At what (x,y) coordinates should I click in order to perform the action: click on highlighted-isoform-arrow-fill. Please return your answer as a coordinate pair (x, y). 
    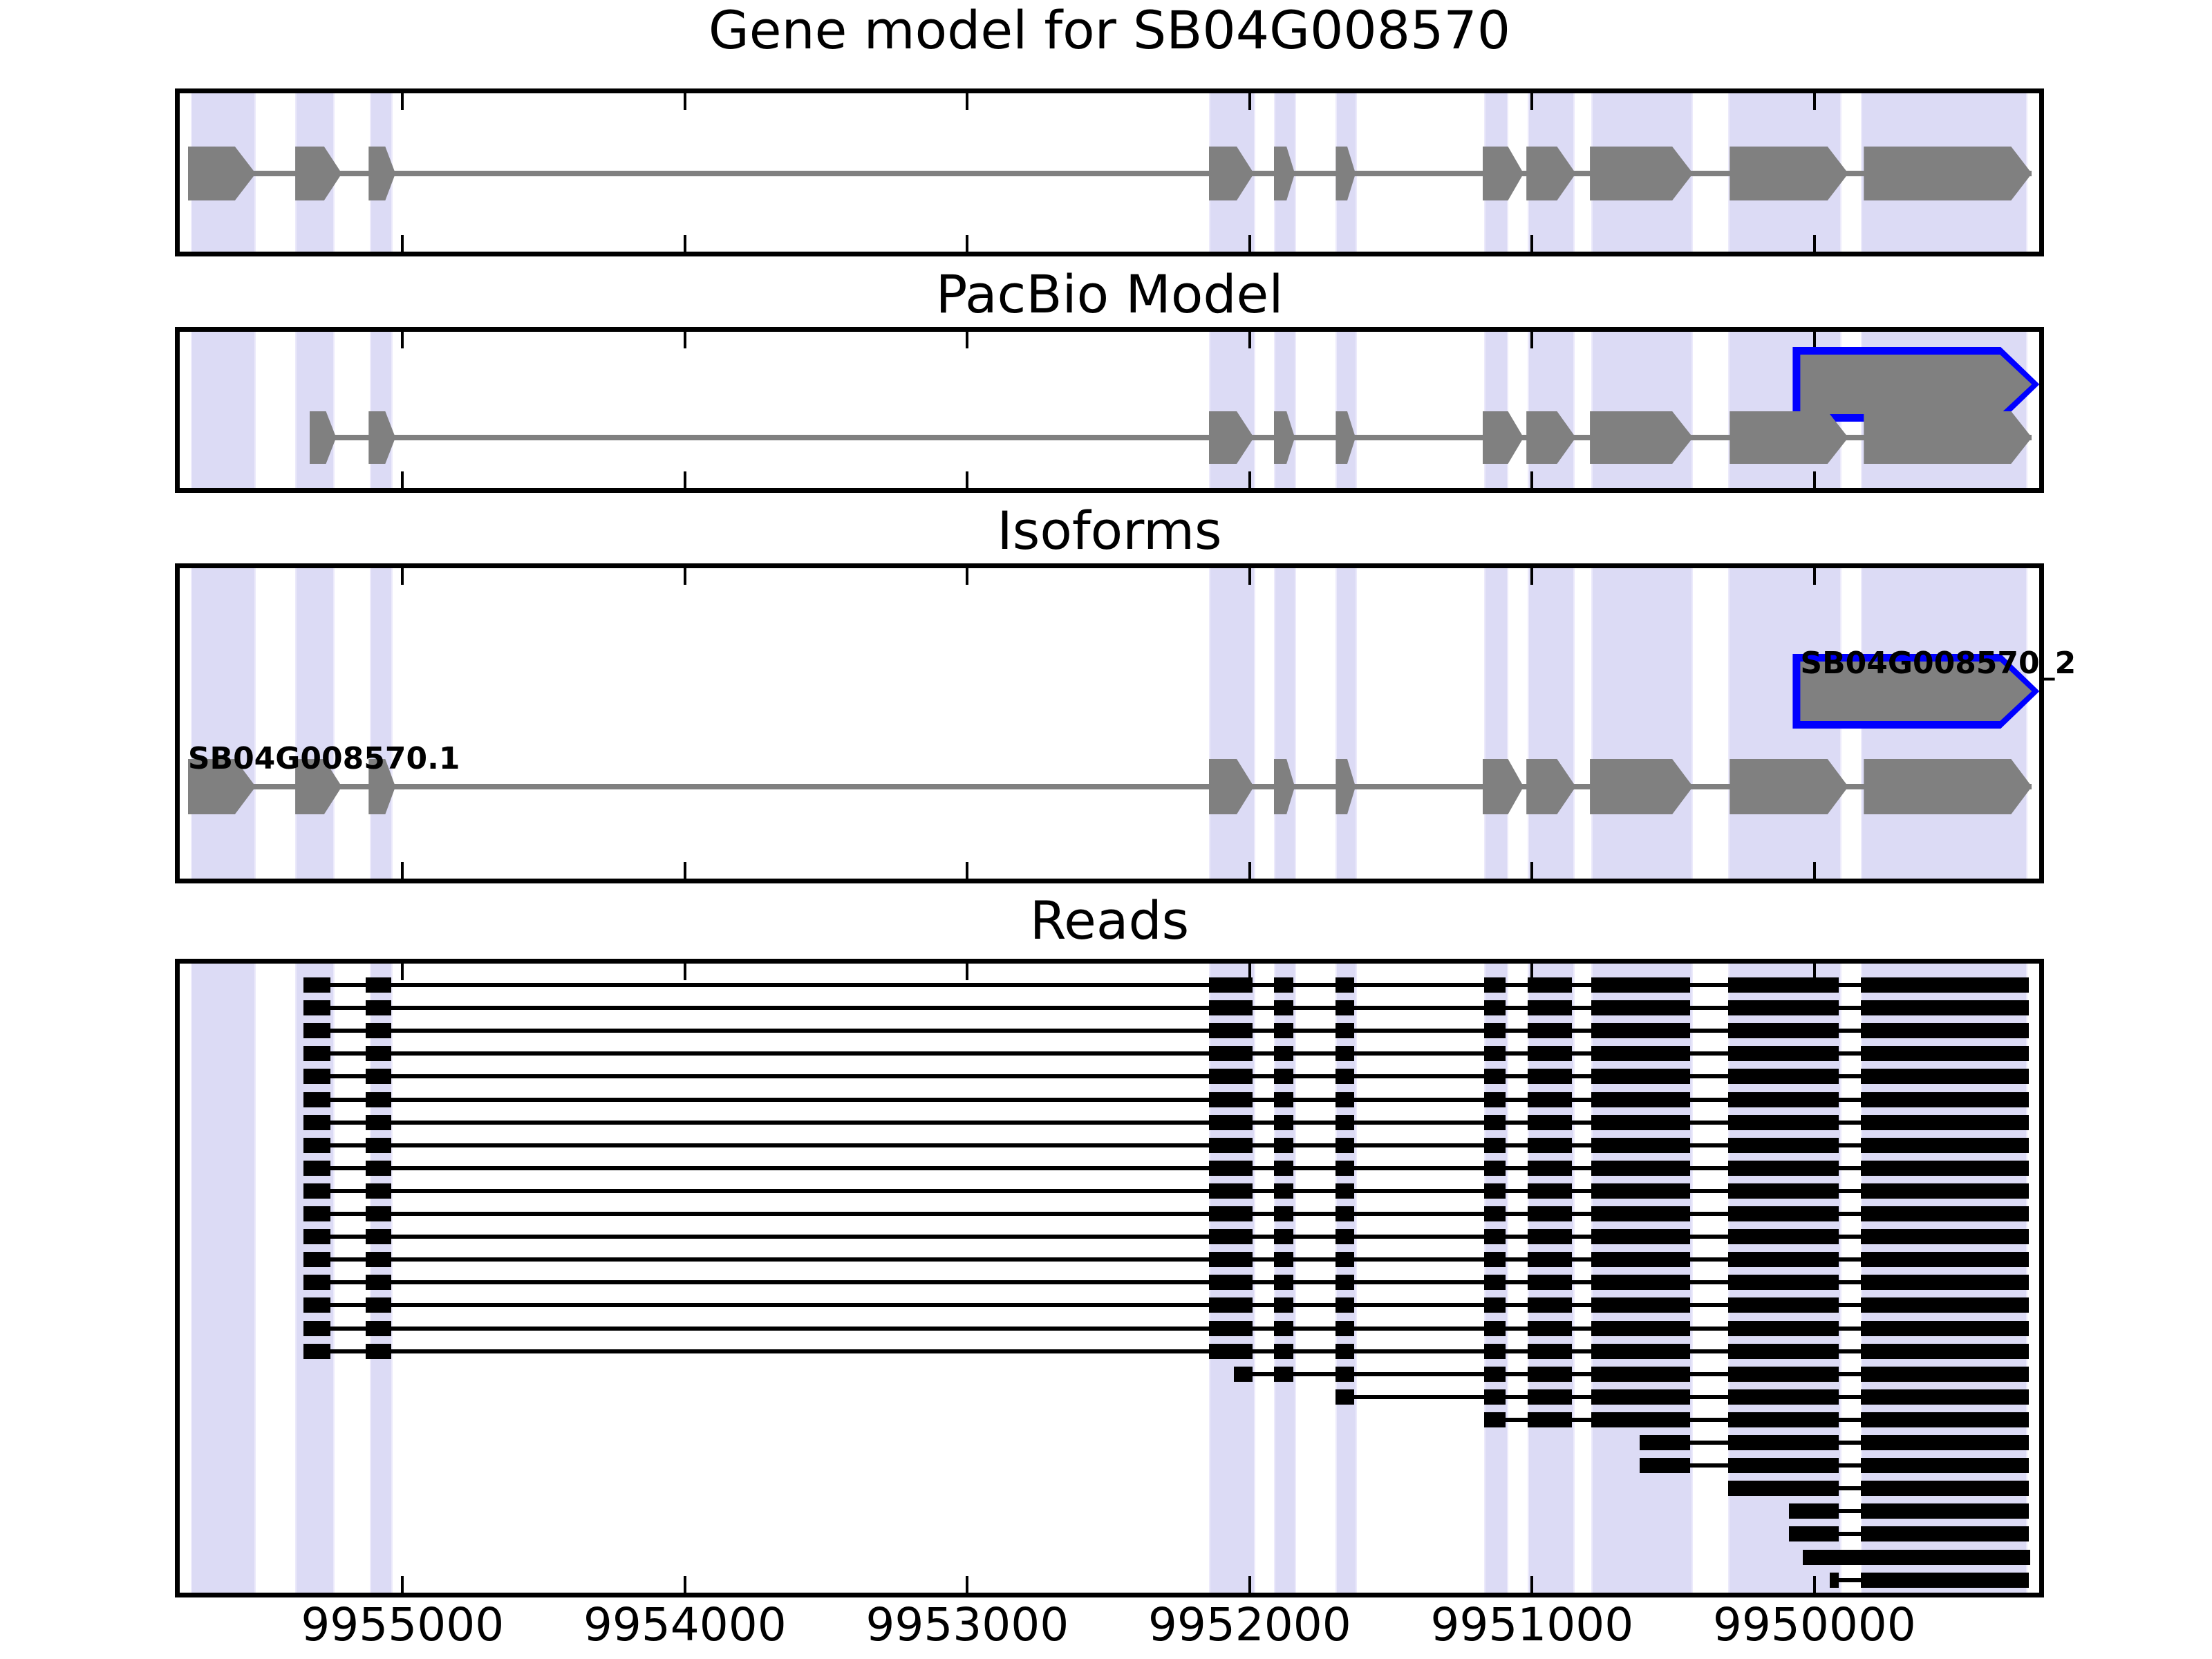
    Looking at the image, I should click on (1916, 385).